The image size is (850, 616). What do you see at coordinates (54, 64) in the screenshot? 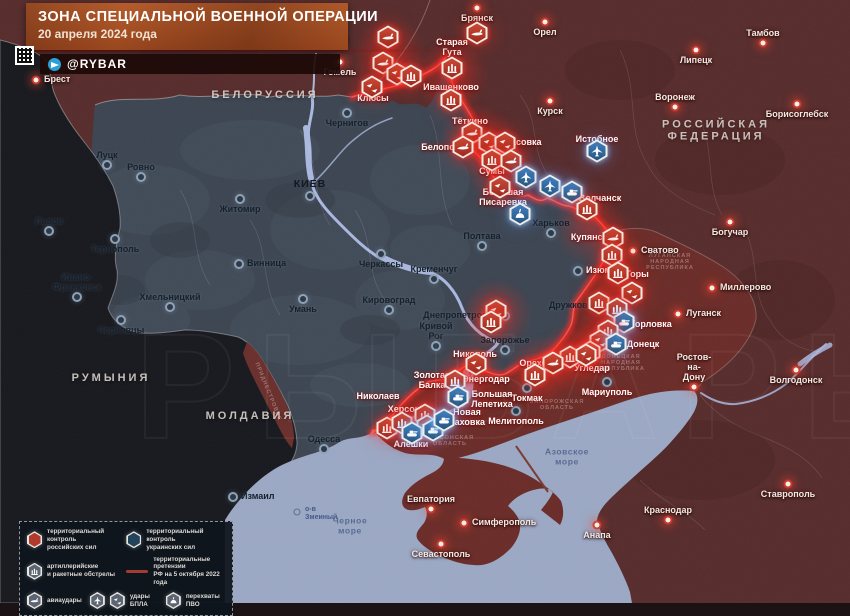
I see `telegram-icon` at bounding box center [54, 64].